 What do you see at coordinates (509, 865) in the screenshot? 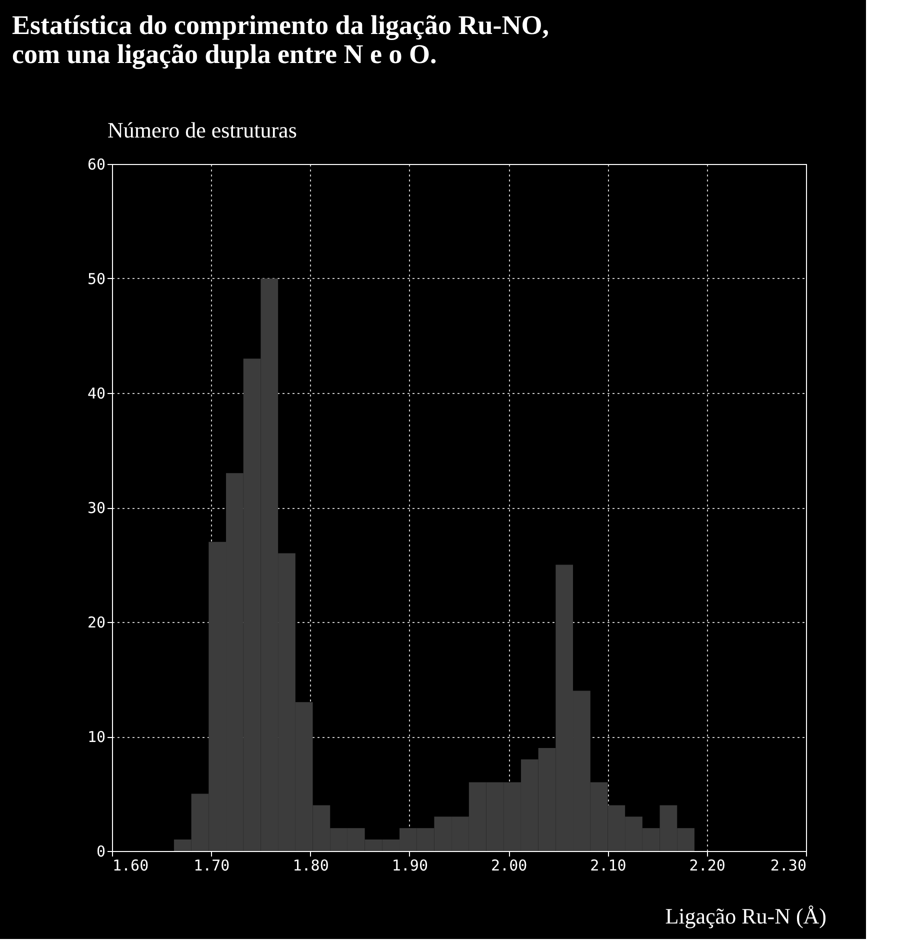
I see `x-tick-label: 2.00` at bounding box center [509, 865].